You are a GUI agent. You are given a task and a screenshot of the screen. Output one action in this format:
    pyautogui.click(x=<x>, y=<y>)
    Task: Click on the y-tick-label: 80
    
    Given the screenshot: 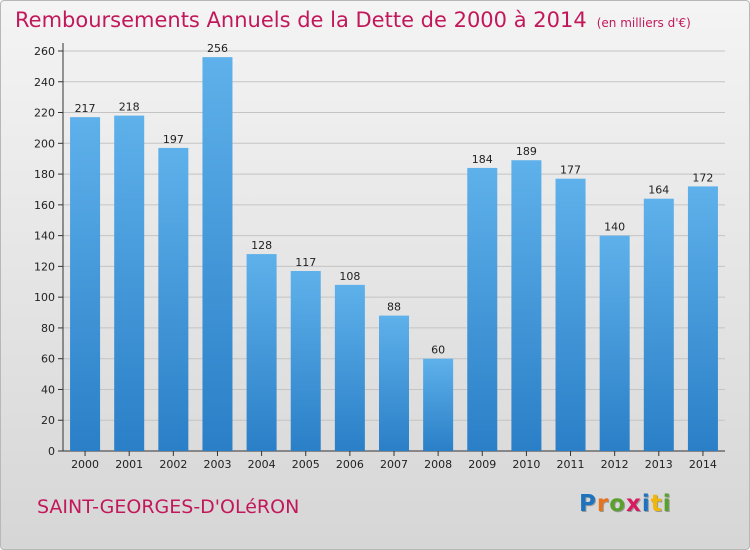 What is the action you would take?
    pyautogui.click(x=48, y=328)
    